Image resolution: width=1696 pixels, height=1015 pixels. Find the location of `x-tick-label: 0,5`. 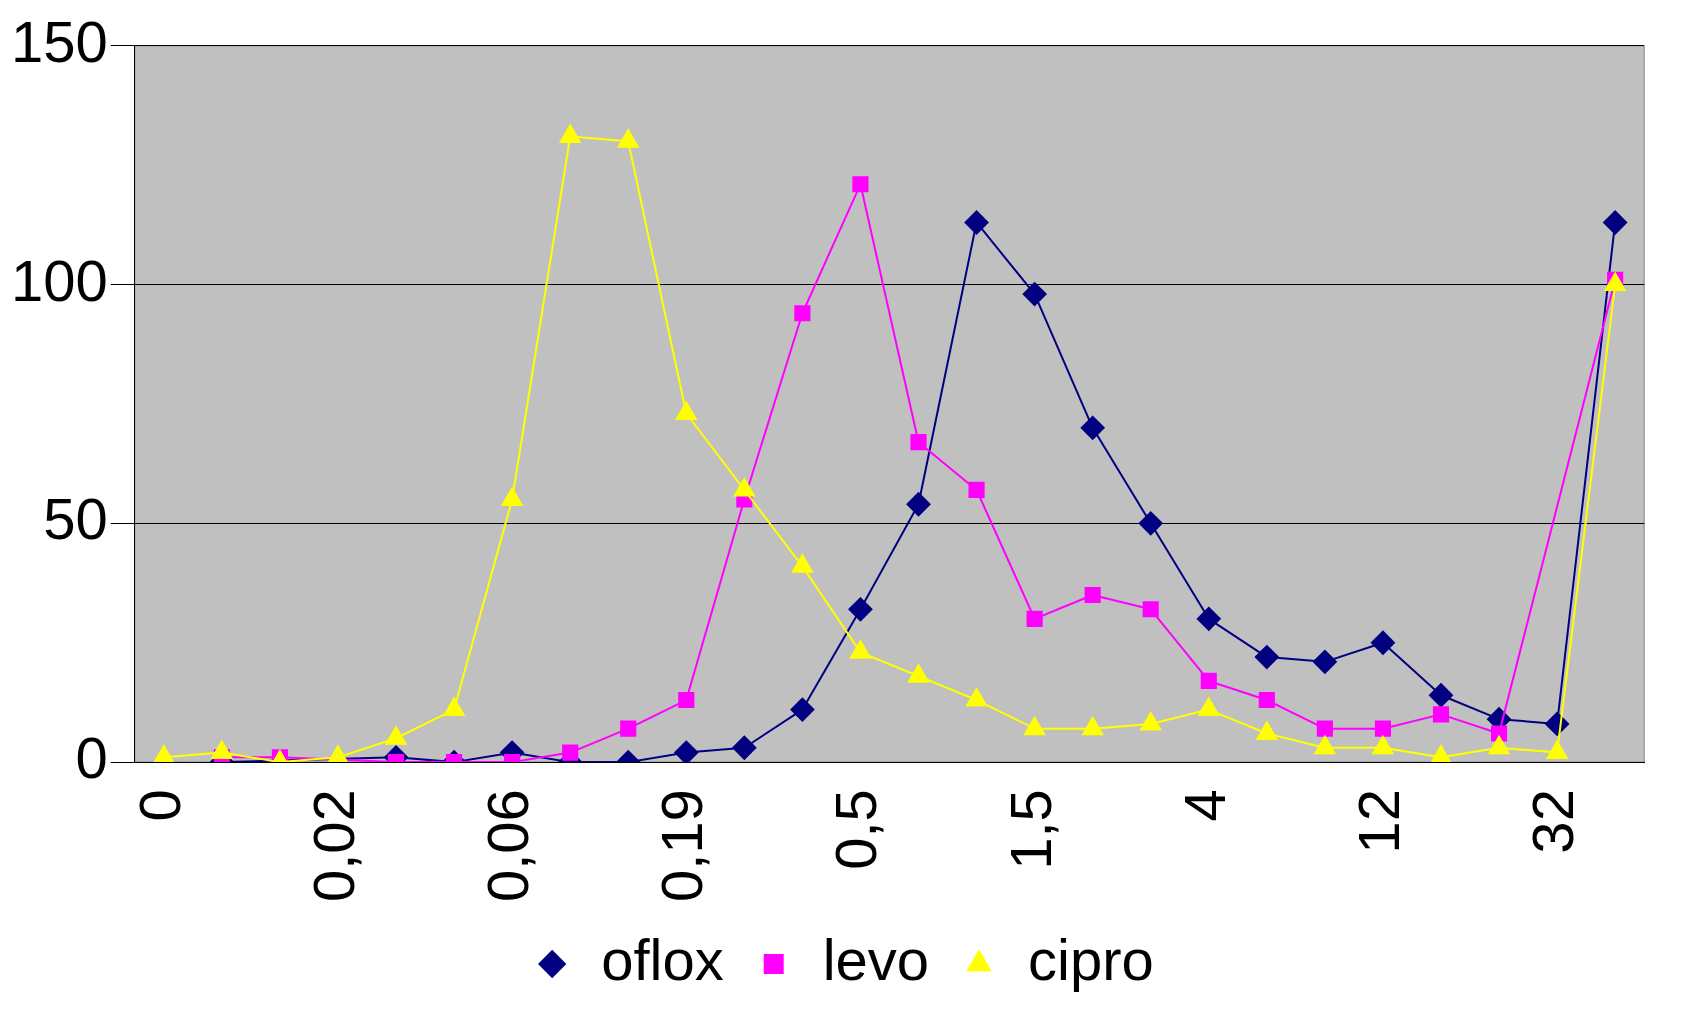

x-tick-label: 0,5 is located at coordinates (856, 829).